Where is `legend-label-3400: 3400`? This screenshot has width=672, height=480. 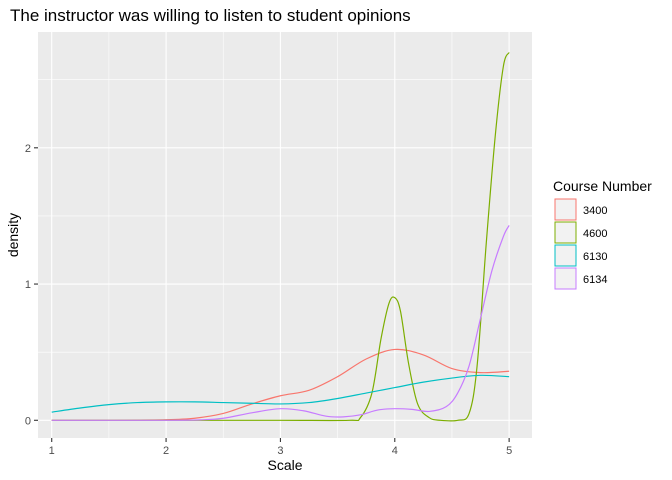
legend-label-3400: 3400 is located at coordinates (595, 211).